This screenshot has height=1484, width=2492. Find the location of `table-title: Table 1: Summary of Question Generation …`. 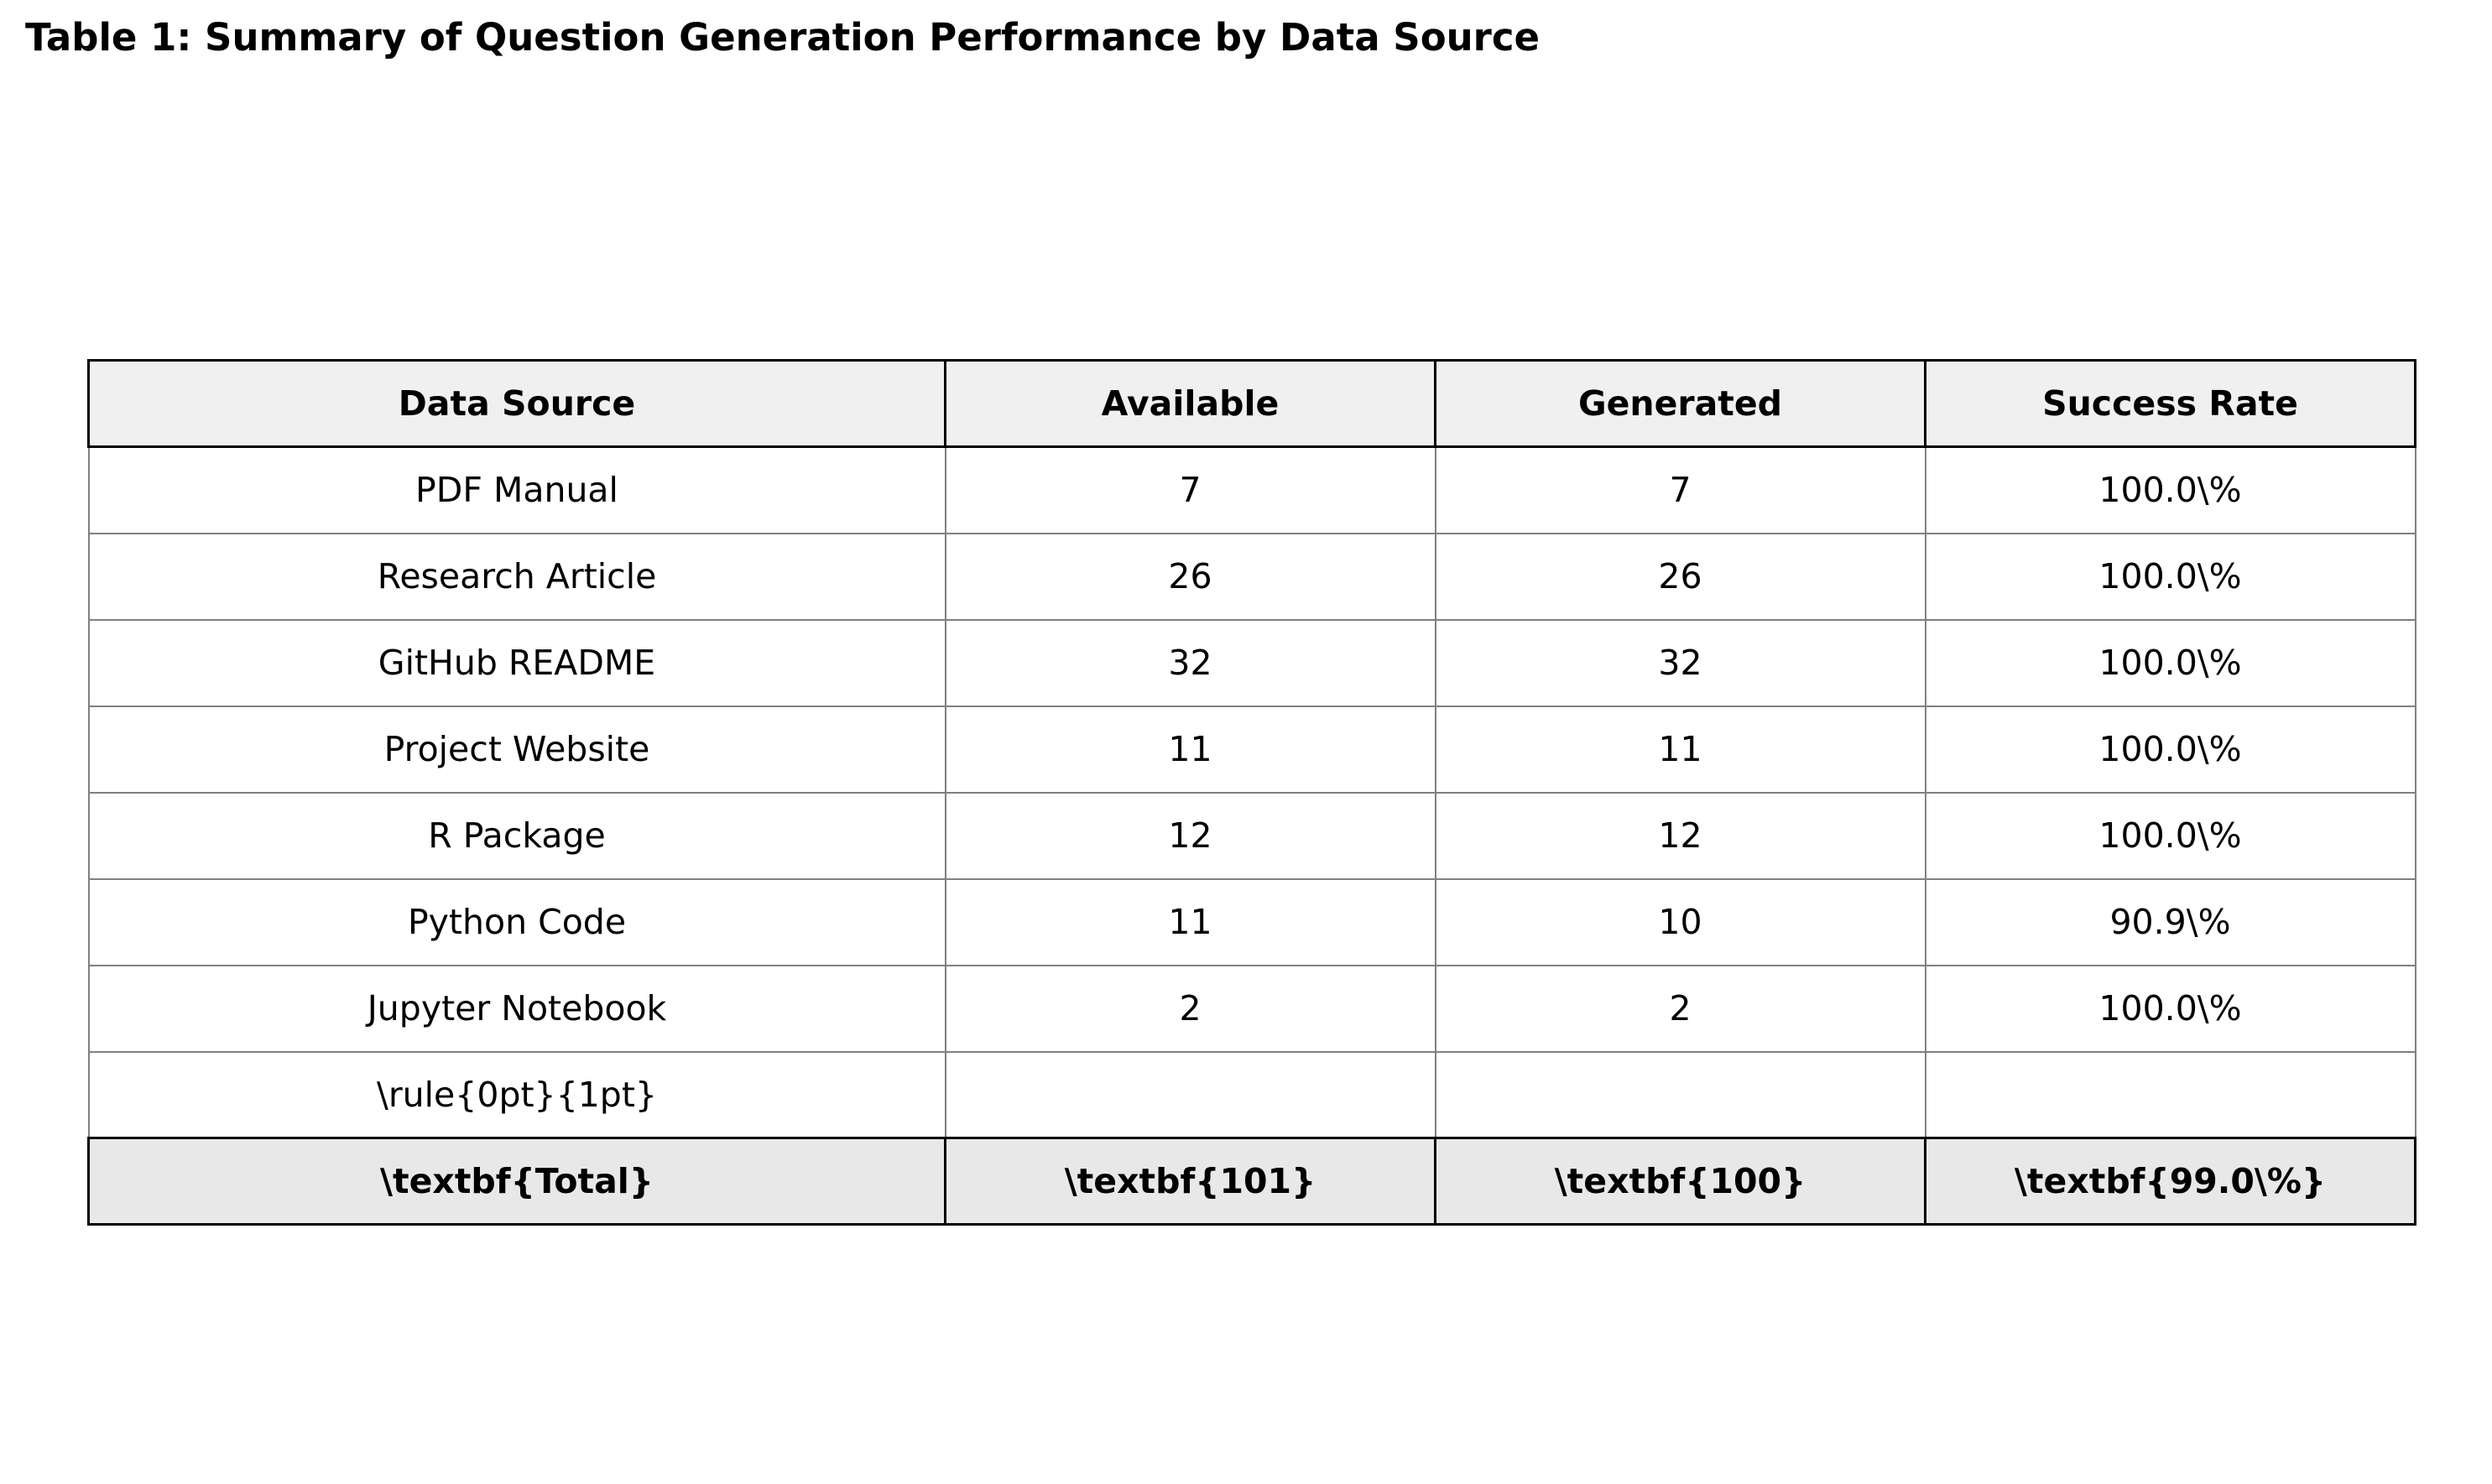

table-title: Table 1: Summary of Question Generation … is located at coordinates (783, 37).